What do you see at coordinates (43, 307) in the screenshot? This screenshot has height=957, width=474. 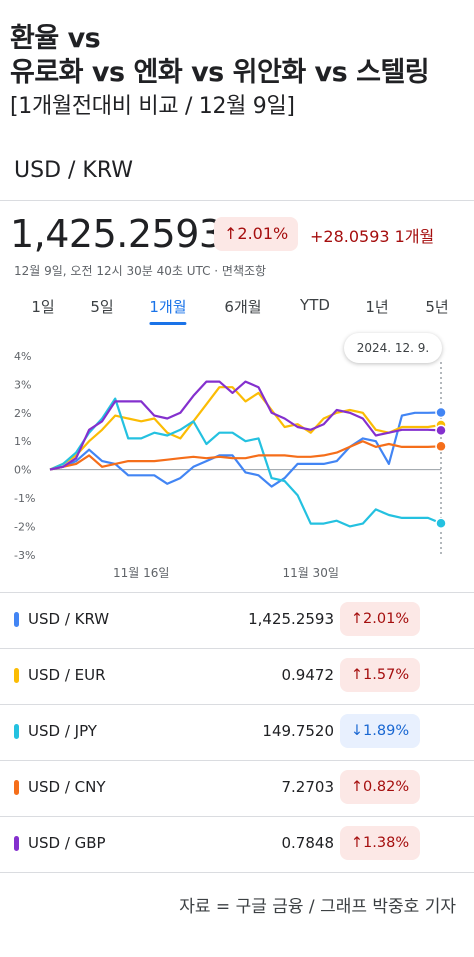 I see `tab-1d: 1일` at bounding box center [43, 307].